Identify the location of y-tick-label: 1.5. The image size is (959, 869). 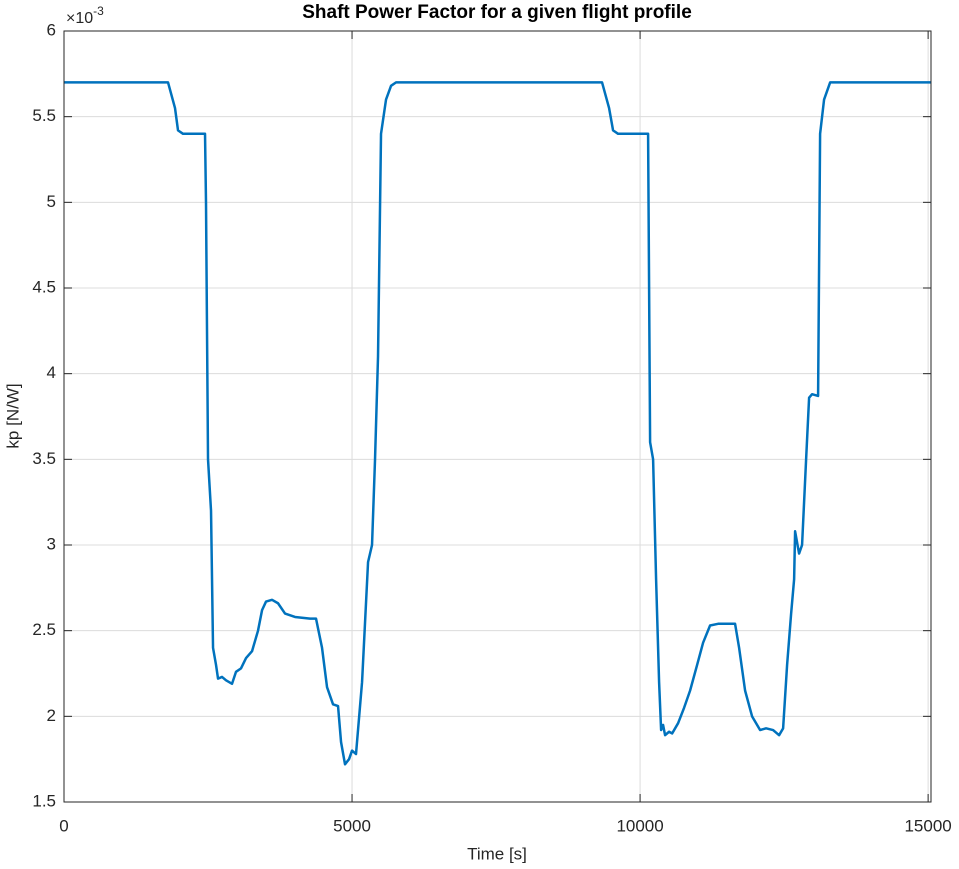
(44, 800).